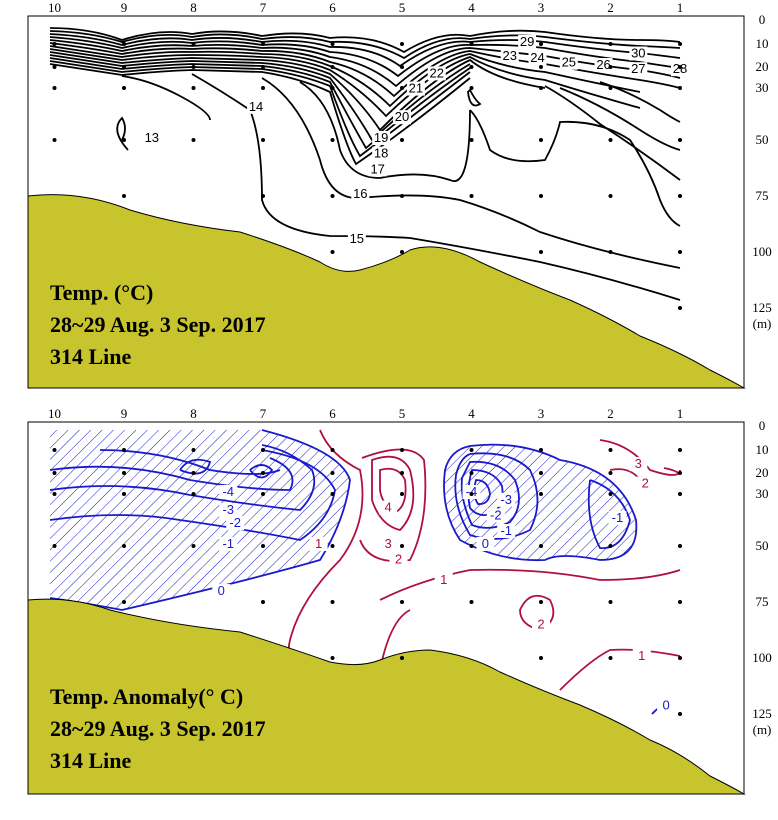  I want to click on depth-label-20: 20, so click(762, 66).